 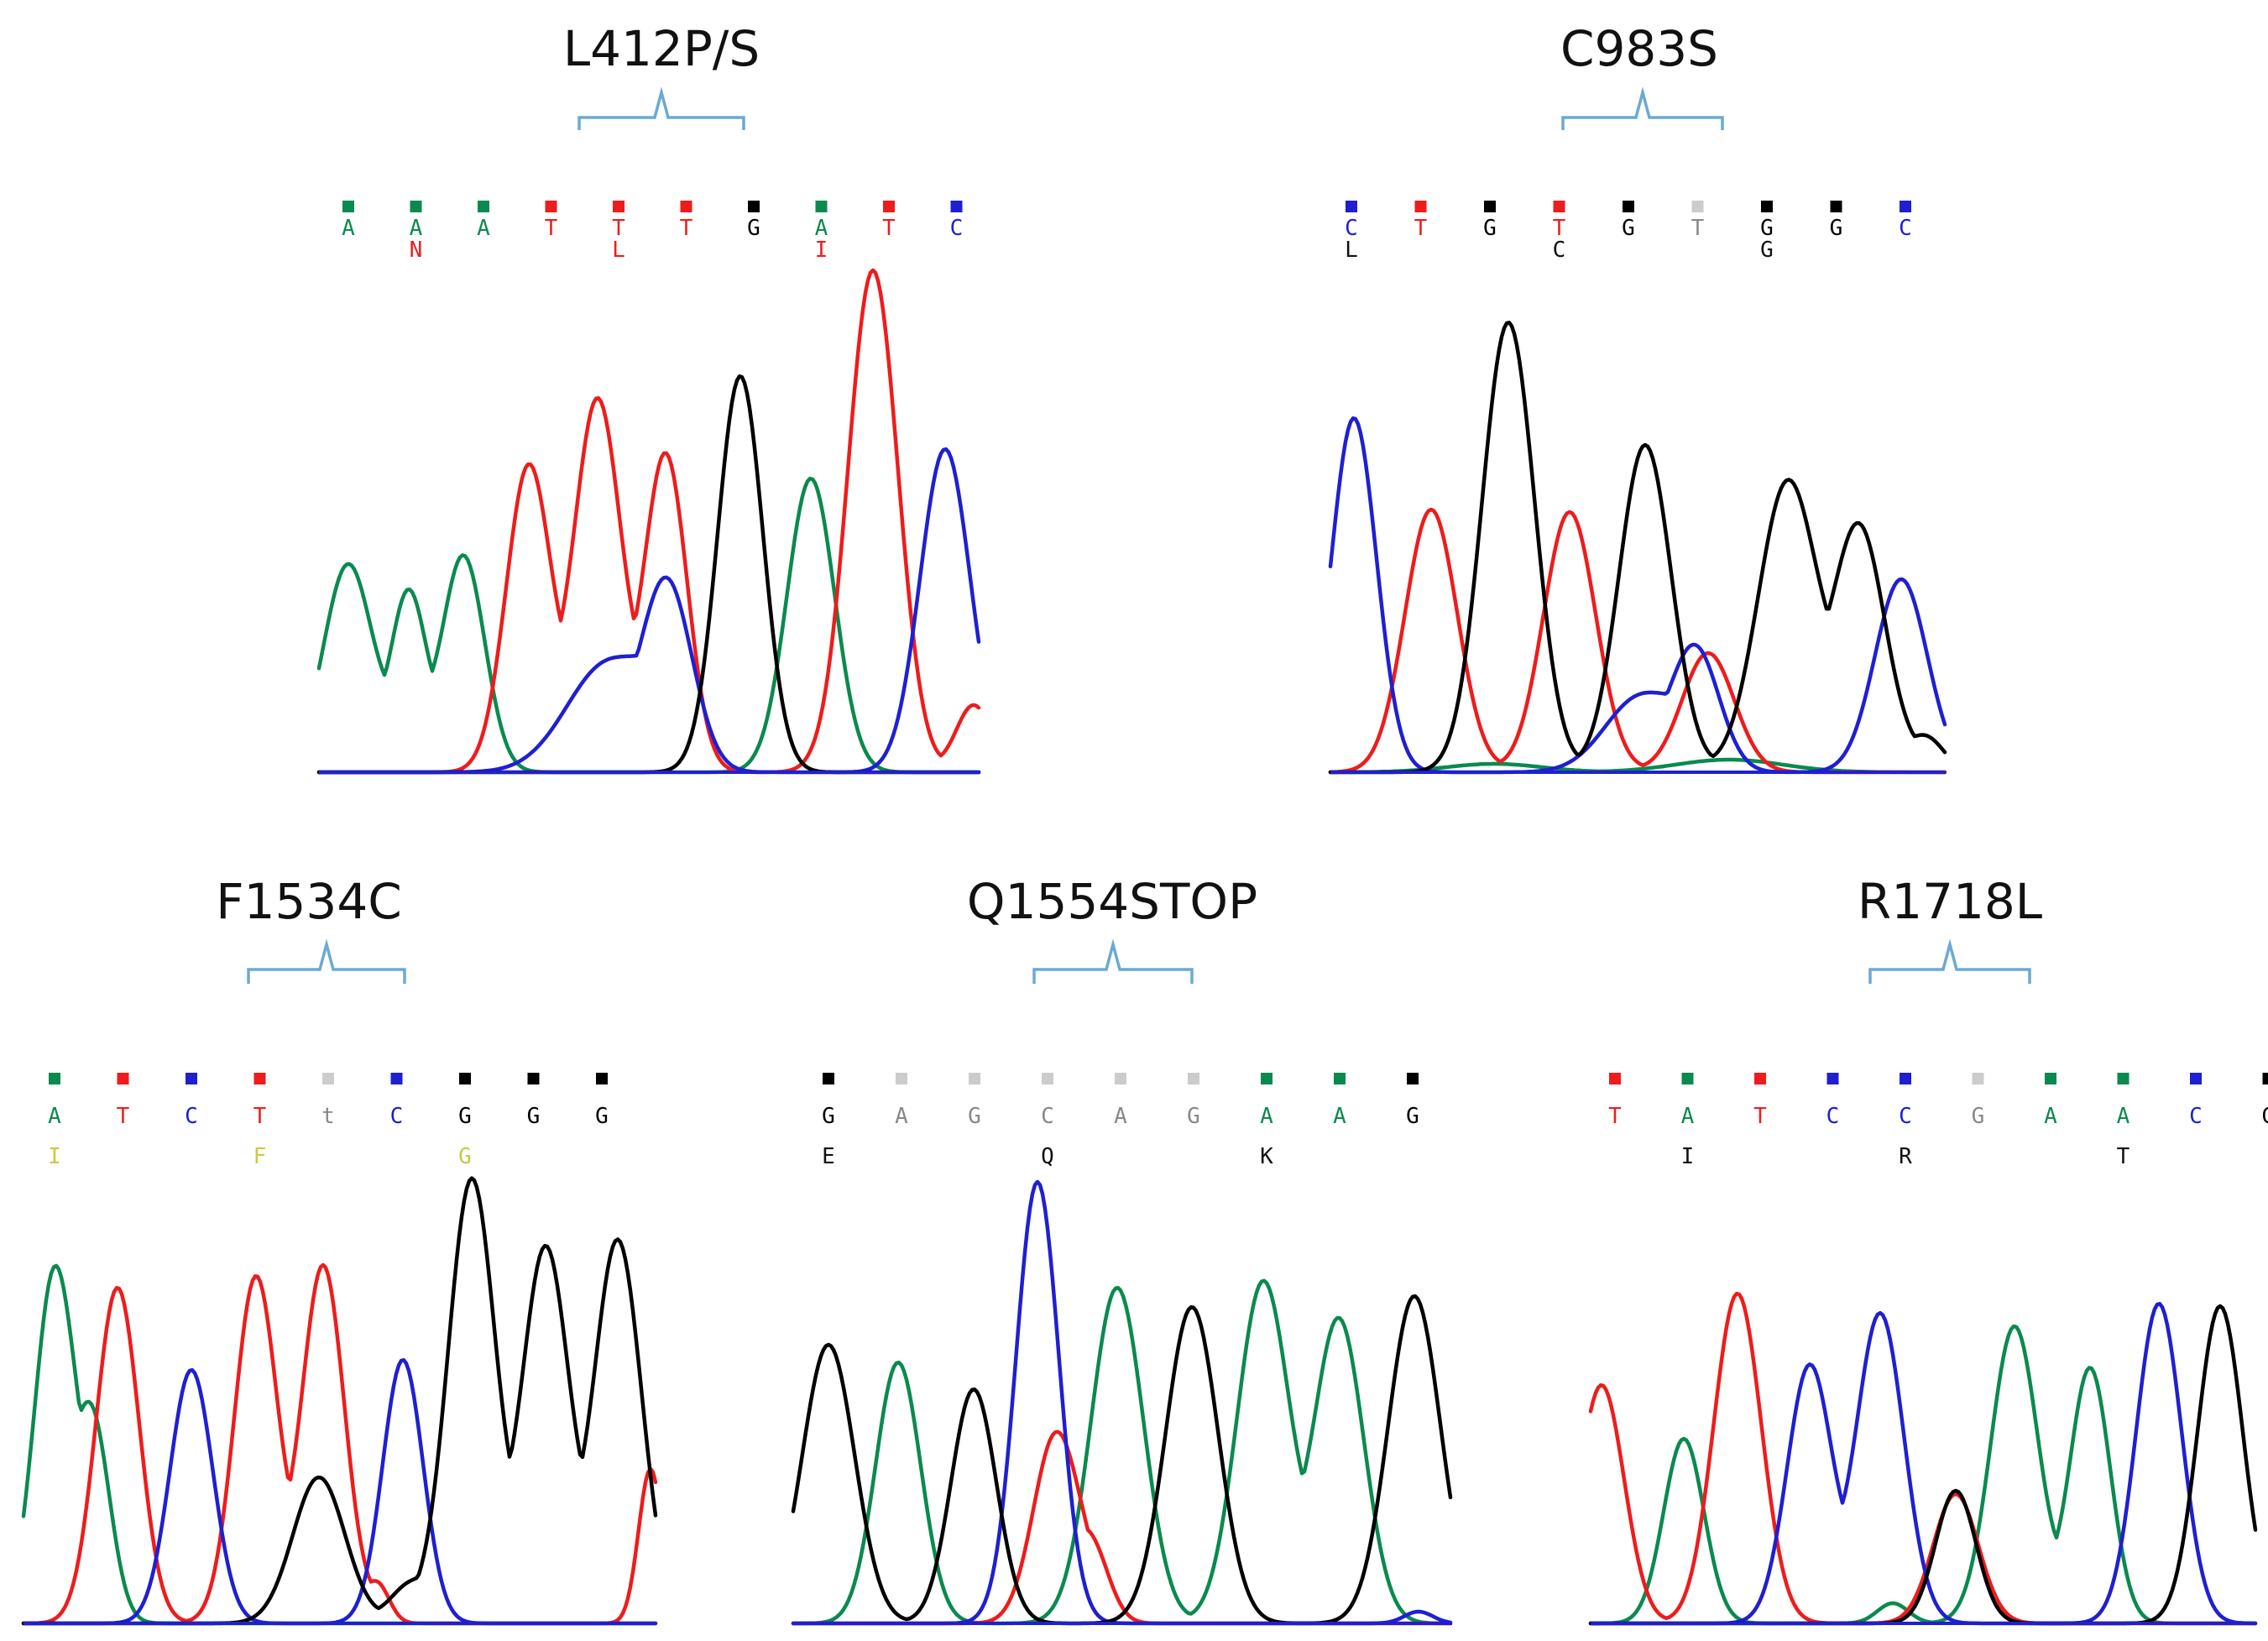 What do you see at coordinates (1639, 48) in the screenshot?
I see `mutation-title: C983S` at bounding box center [1639, 48].